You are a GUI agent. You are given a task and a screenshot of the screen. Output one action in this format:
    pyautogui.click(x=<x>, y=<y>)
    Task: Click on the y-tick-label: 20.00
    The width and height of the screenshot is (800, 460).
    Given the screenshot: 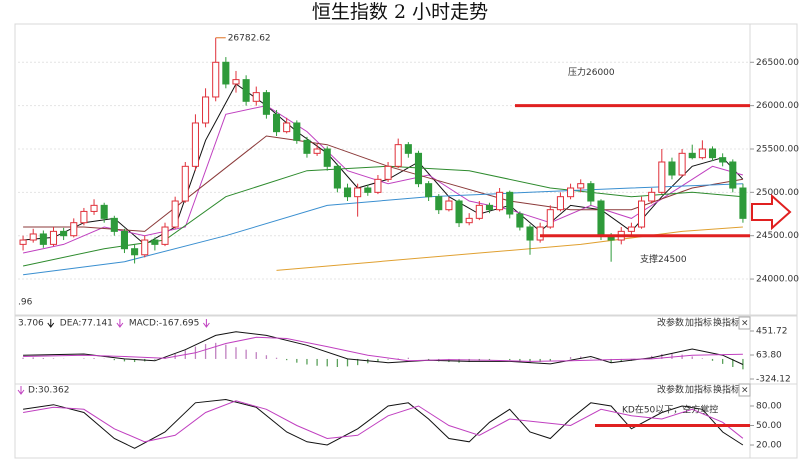 What is the action you would take?
    pyautogui.click(x=769, y=446)
    